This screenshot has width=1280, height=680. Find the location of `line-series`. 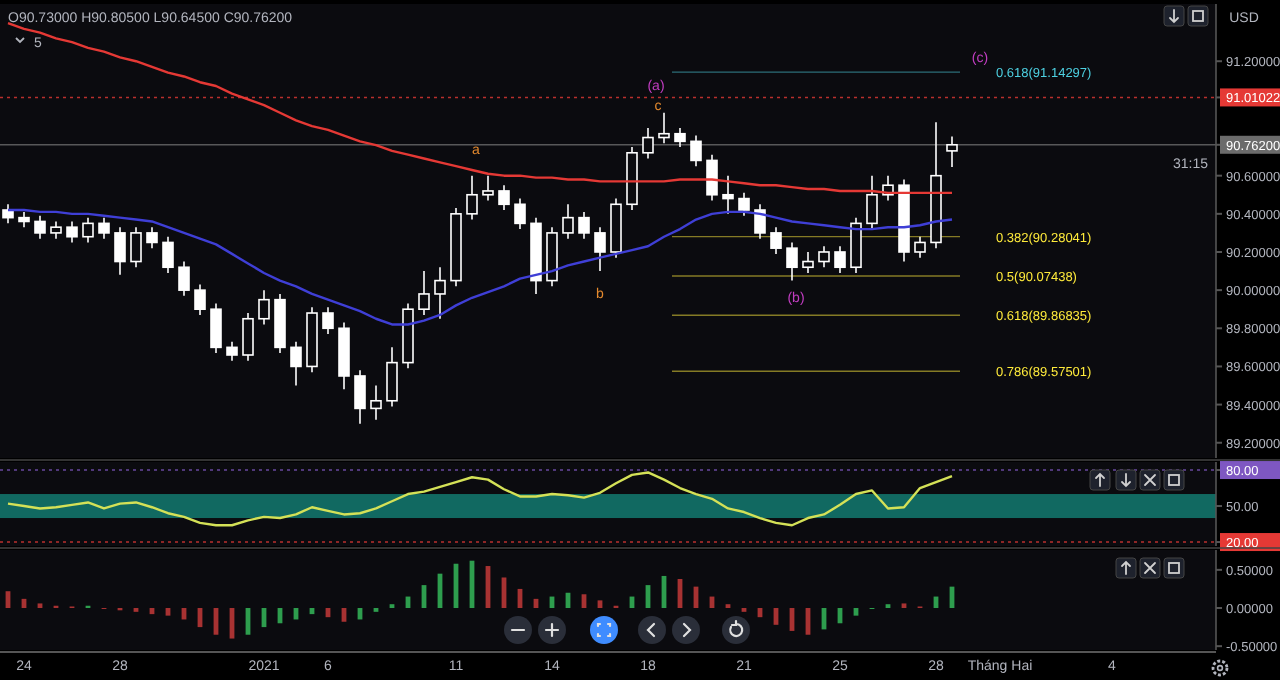

line-series is located at coordinates (480, 499).